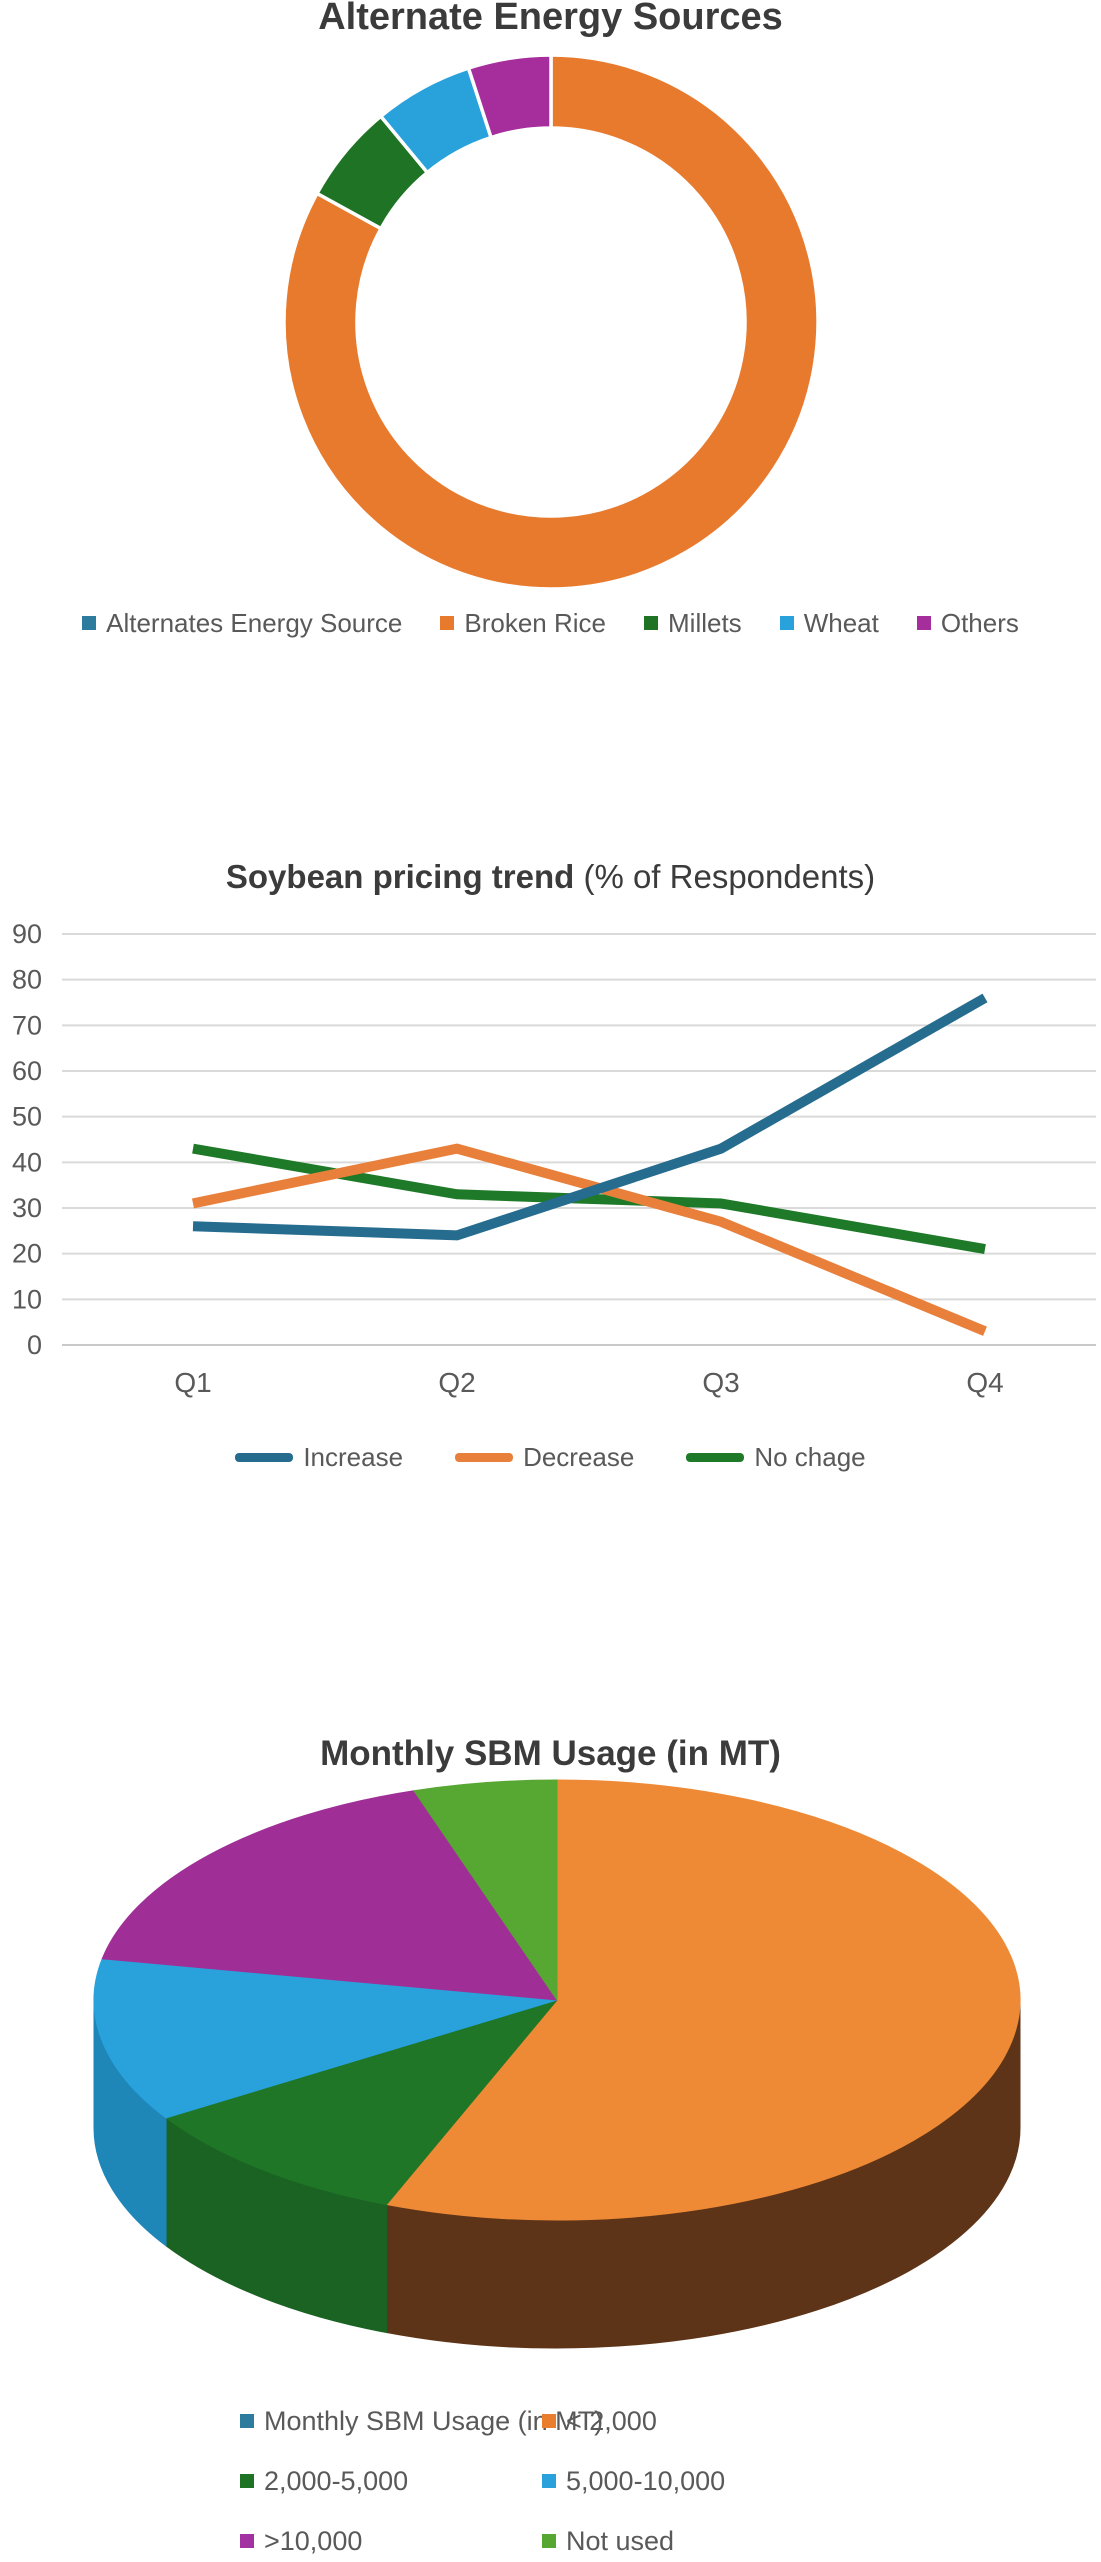 This screenshot has height=2562, width=1101. I want to click on legend-label: 2,000-5,000, so click(336, 2480).